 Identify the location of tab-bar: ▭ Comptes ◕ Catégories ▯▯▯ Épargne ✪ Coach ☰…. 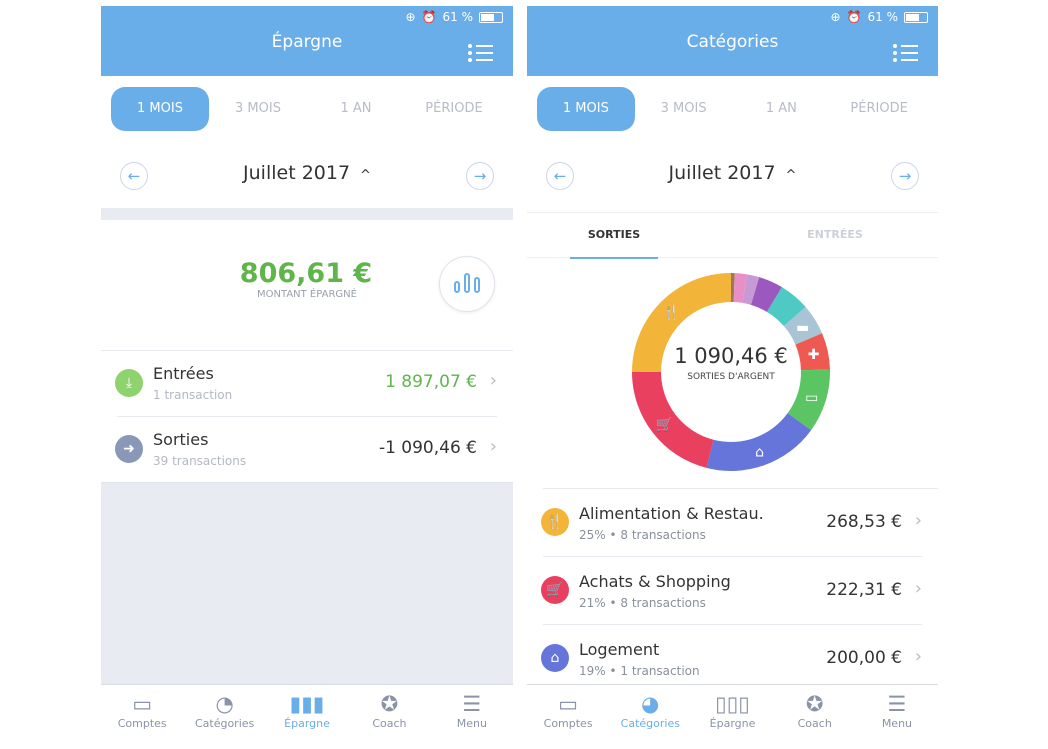
(732, 712).